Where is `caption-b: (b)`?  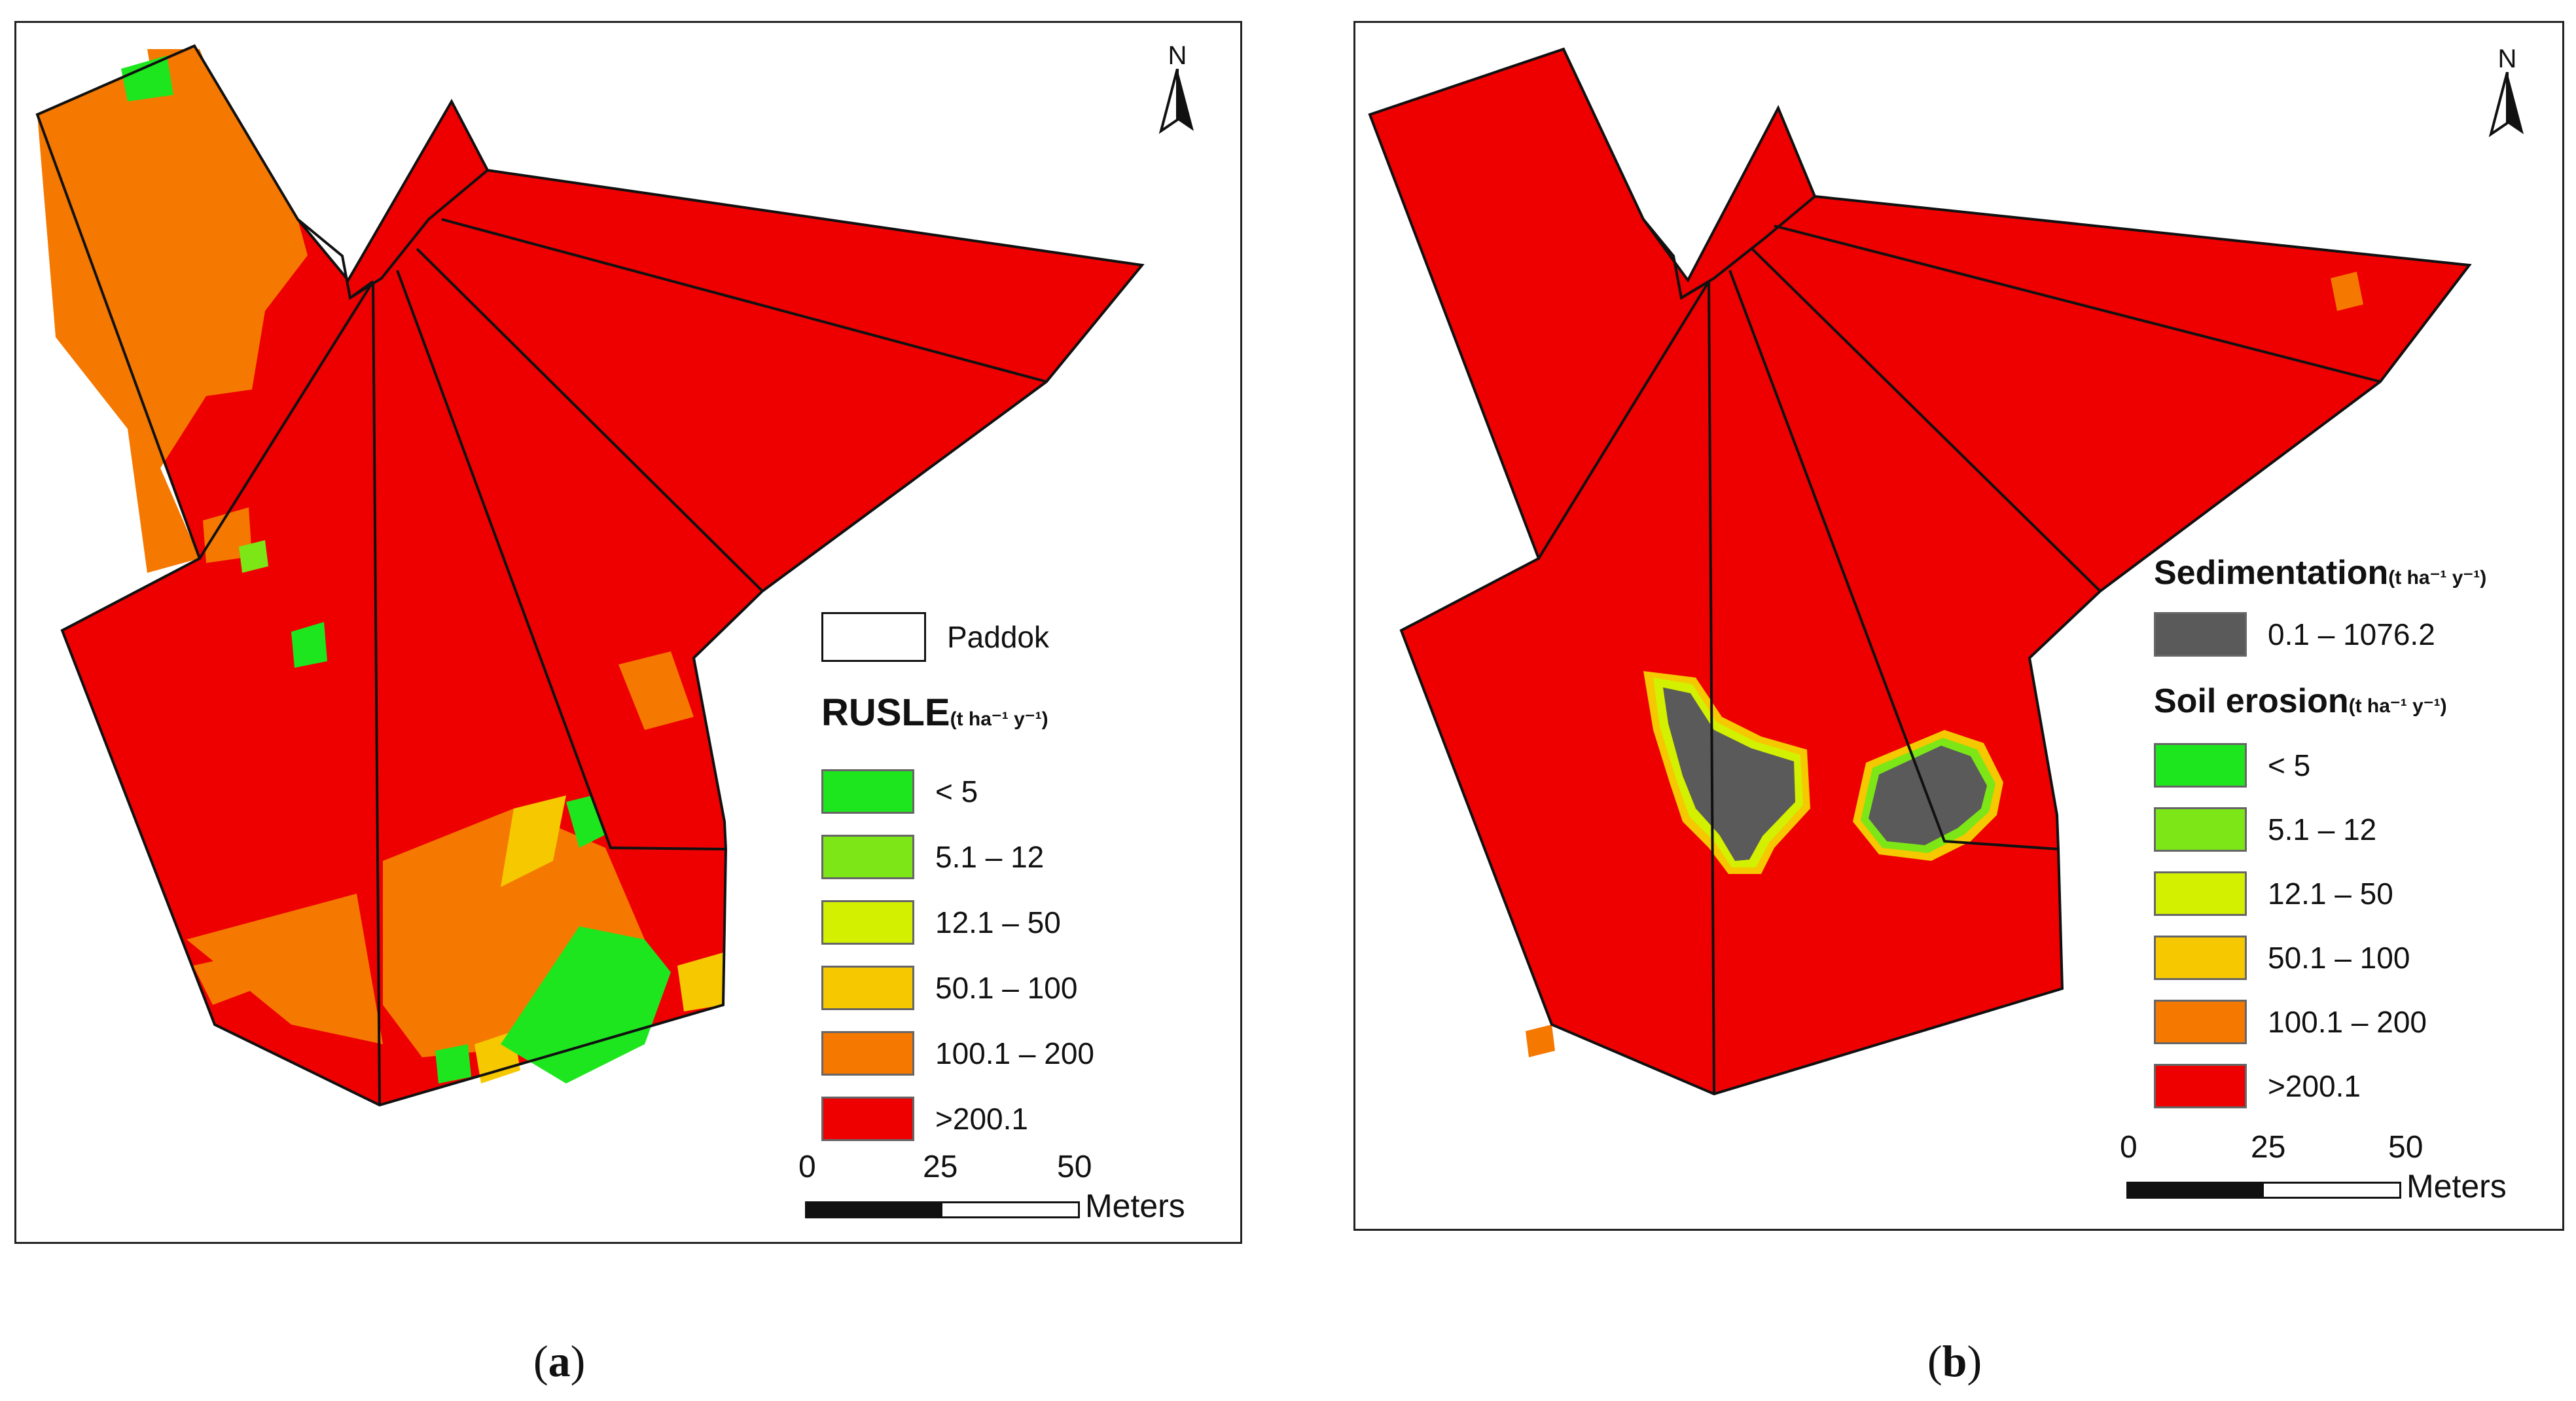 caption-b: (b) is located at coordinates (1954, 1361).